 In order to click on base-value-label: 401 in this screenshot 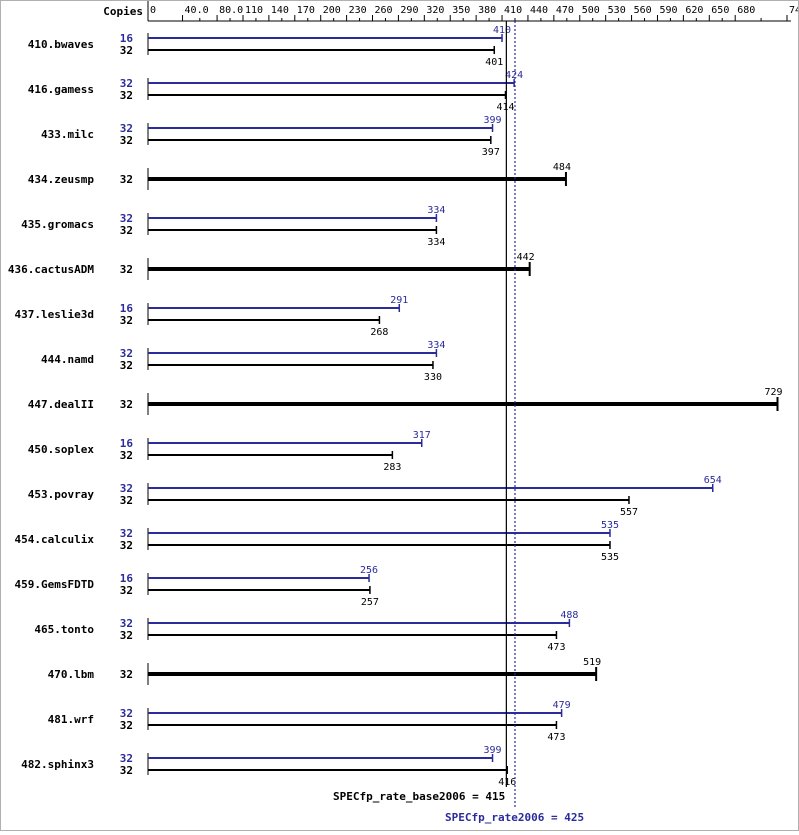, I will do `click(494, 62)`.